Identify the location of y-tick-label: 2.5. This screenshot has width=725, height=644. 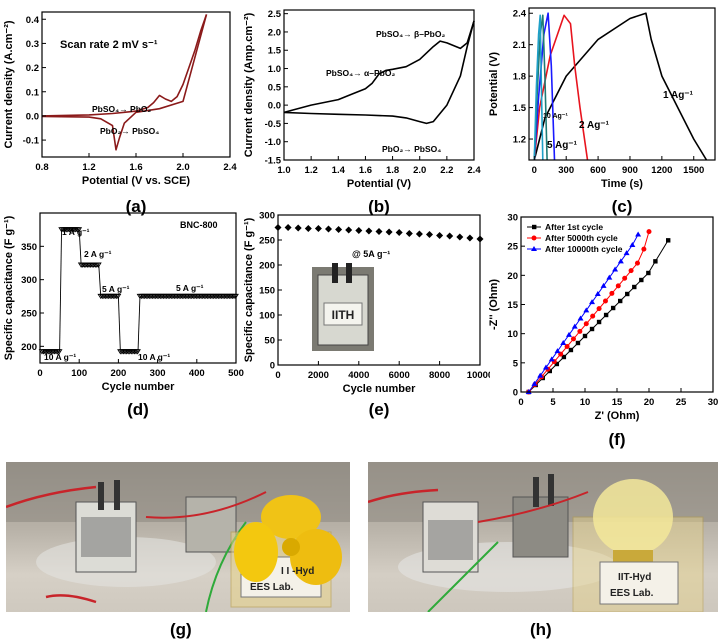
(275, 14).